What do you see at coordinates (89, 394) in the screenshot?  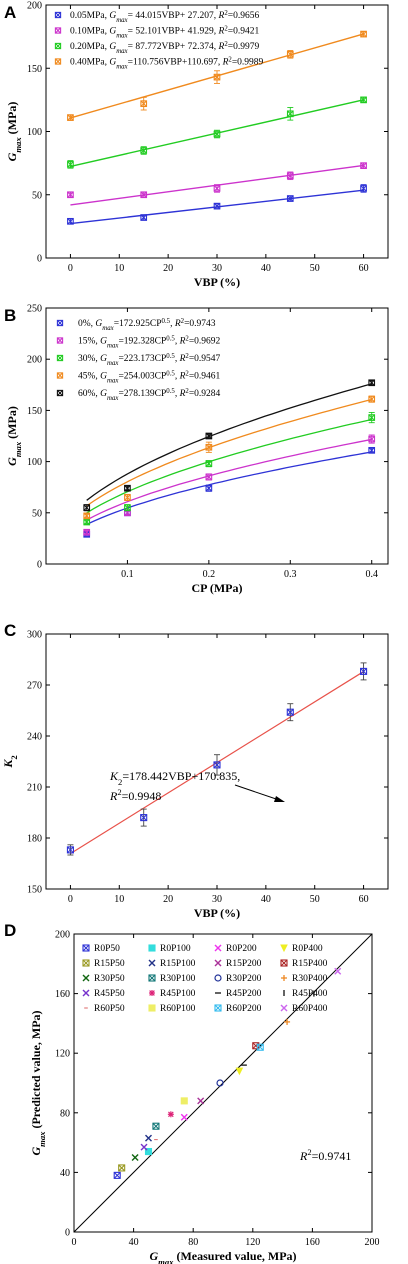 I see `legend-entry-part: 60%,` at bounding box center [89, 394].